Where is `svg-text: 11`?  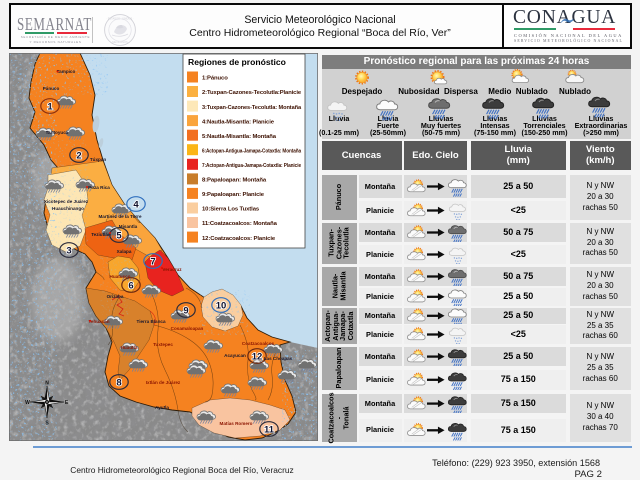
svg-text: 11 is located at coordinates (269, 429).